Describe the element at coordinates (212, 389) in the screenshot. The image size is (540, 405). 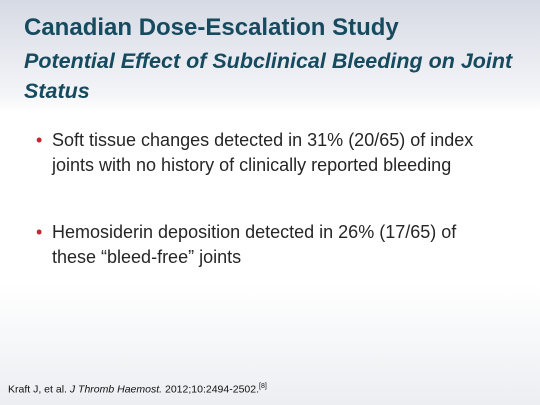
I see `citation-details: 2012;10:2494-2502.` at that location.